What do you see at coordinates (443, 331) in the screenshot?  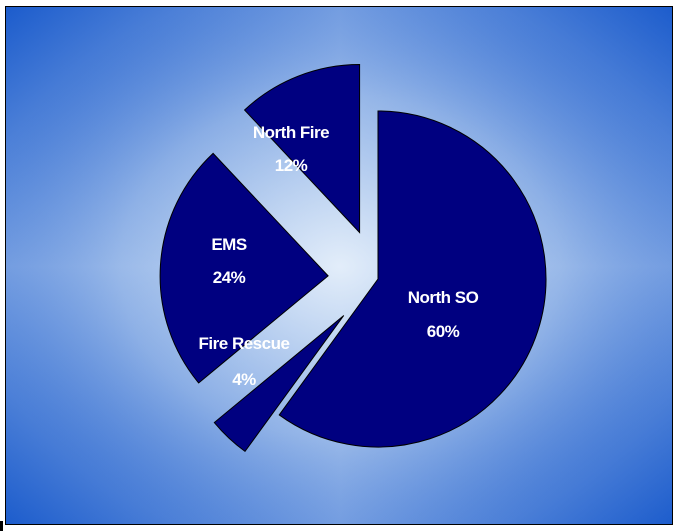 I see `slice-percent-north-so: 60%` at bounding box center [443, 331].